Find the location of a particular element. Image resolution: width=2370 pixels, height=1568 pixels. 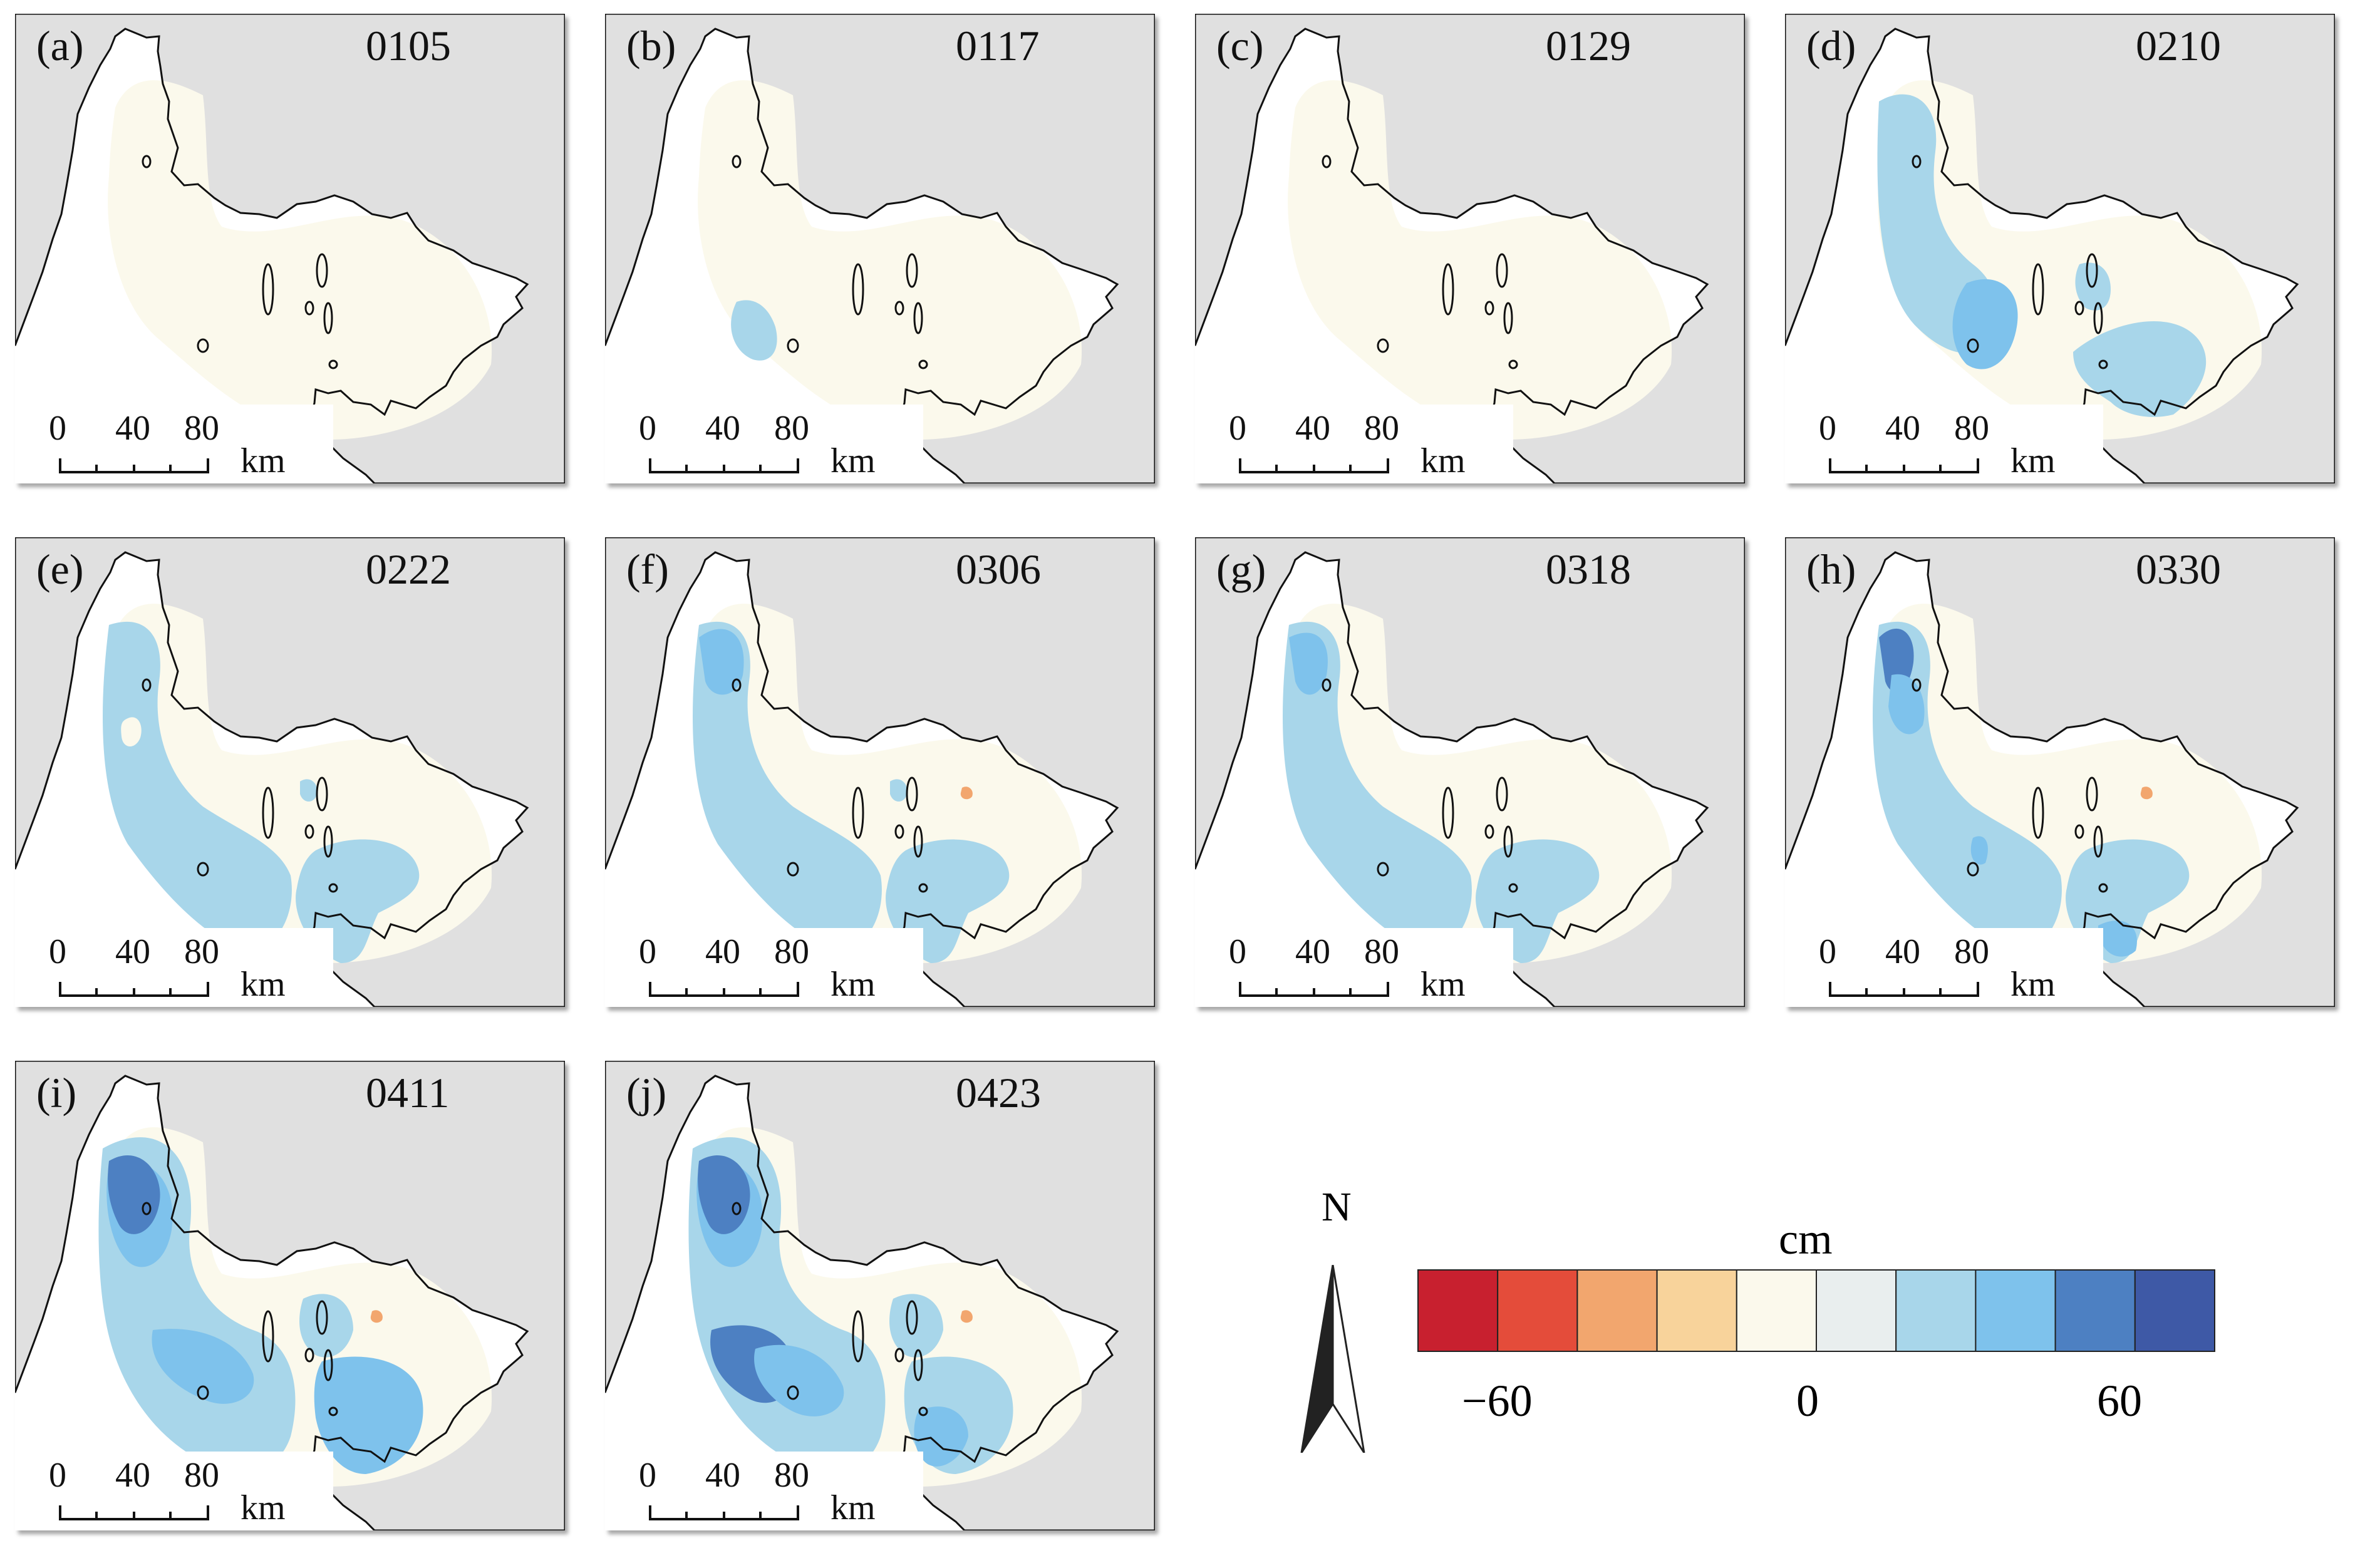

north-arrow-icon is located at coordinates (1333, 1359).